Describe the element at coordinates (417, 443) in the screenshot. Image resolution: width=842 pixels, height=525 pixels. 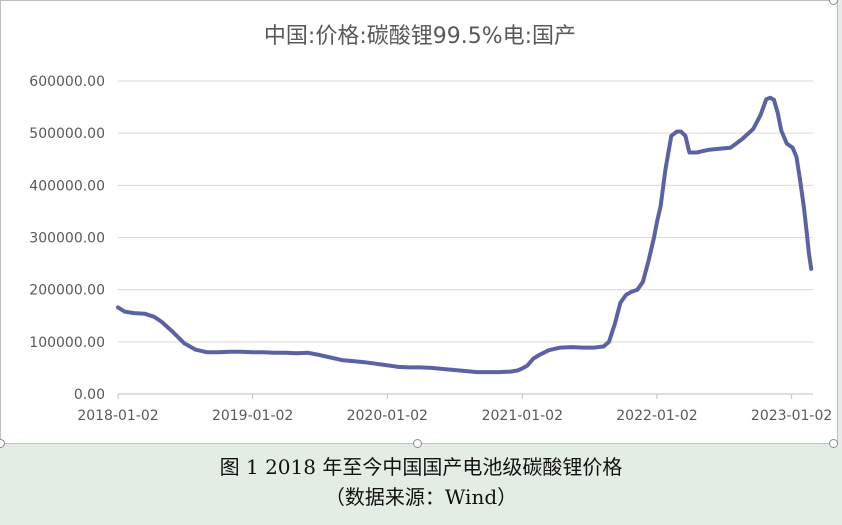
I see `resize-handle-bottom-middle` at that location.